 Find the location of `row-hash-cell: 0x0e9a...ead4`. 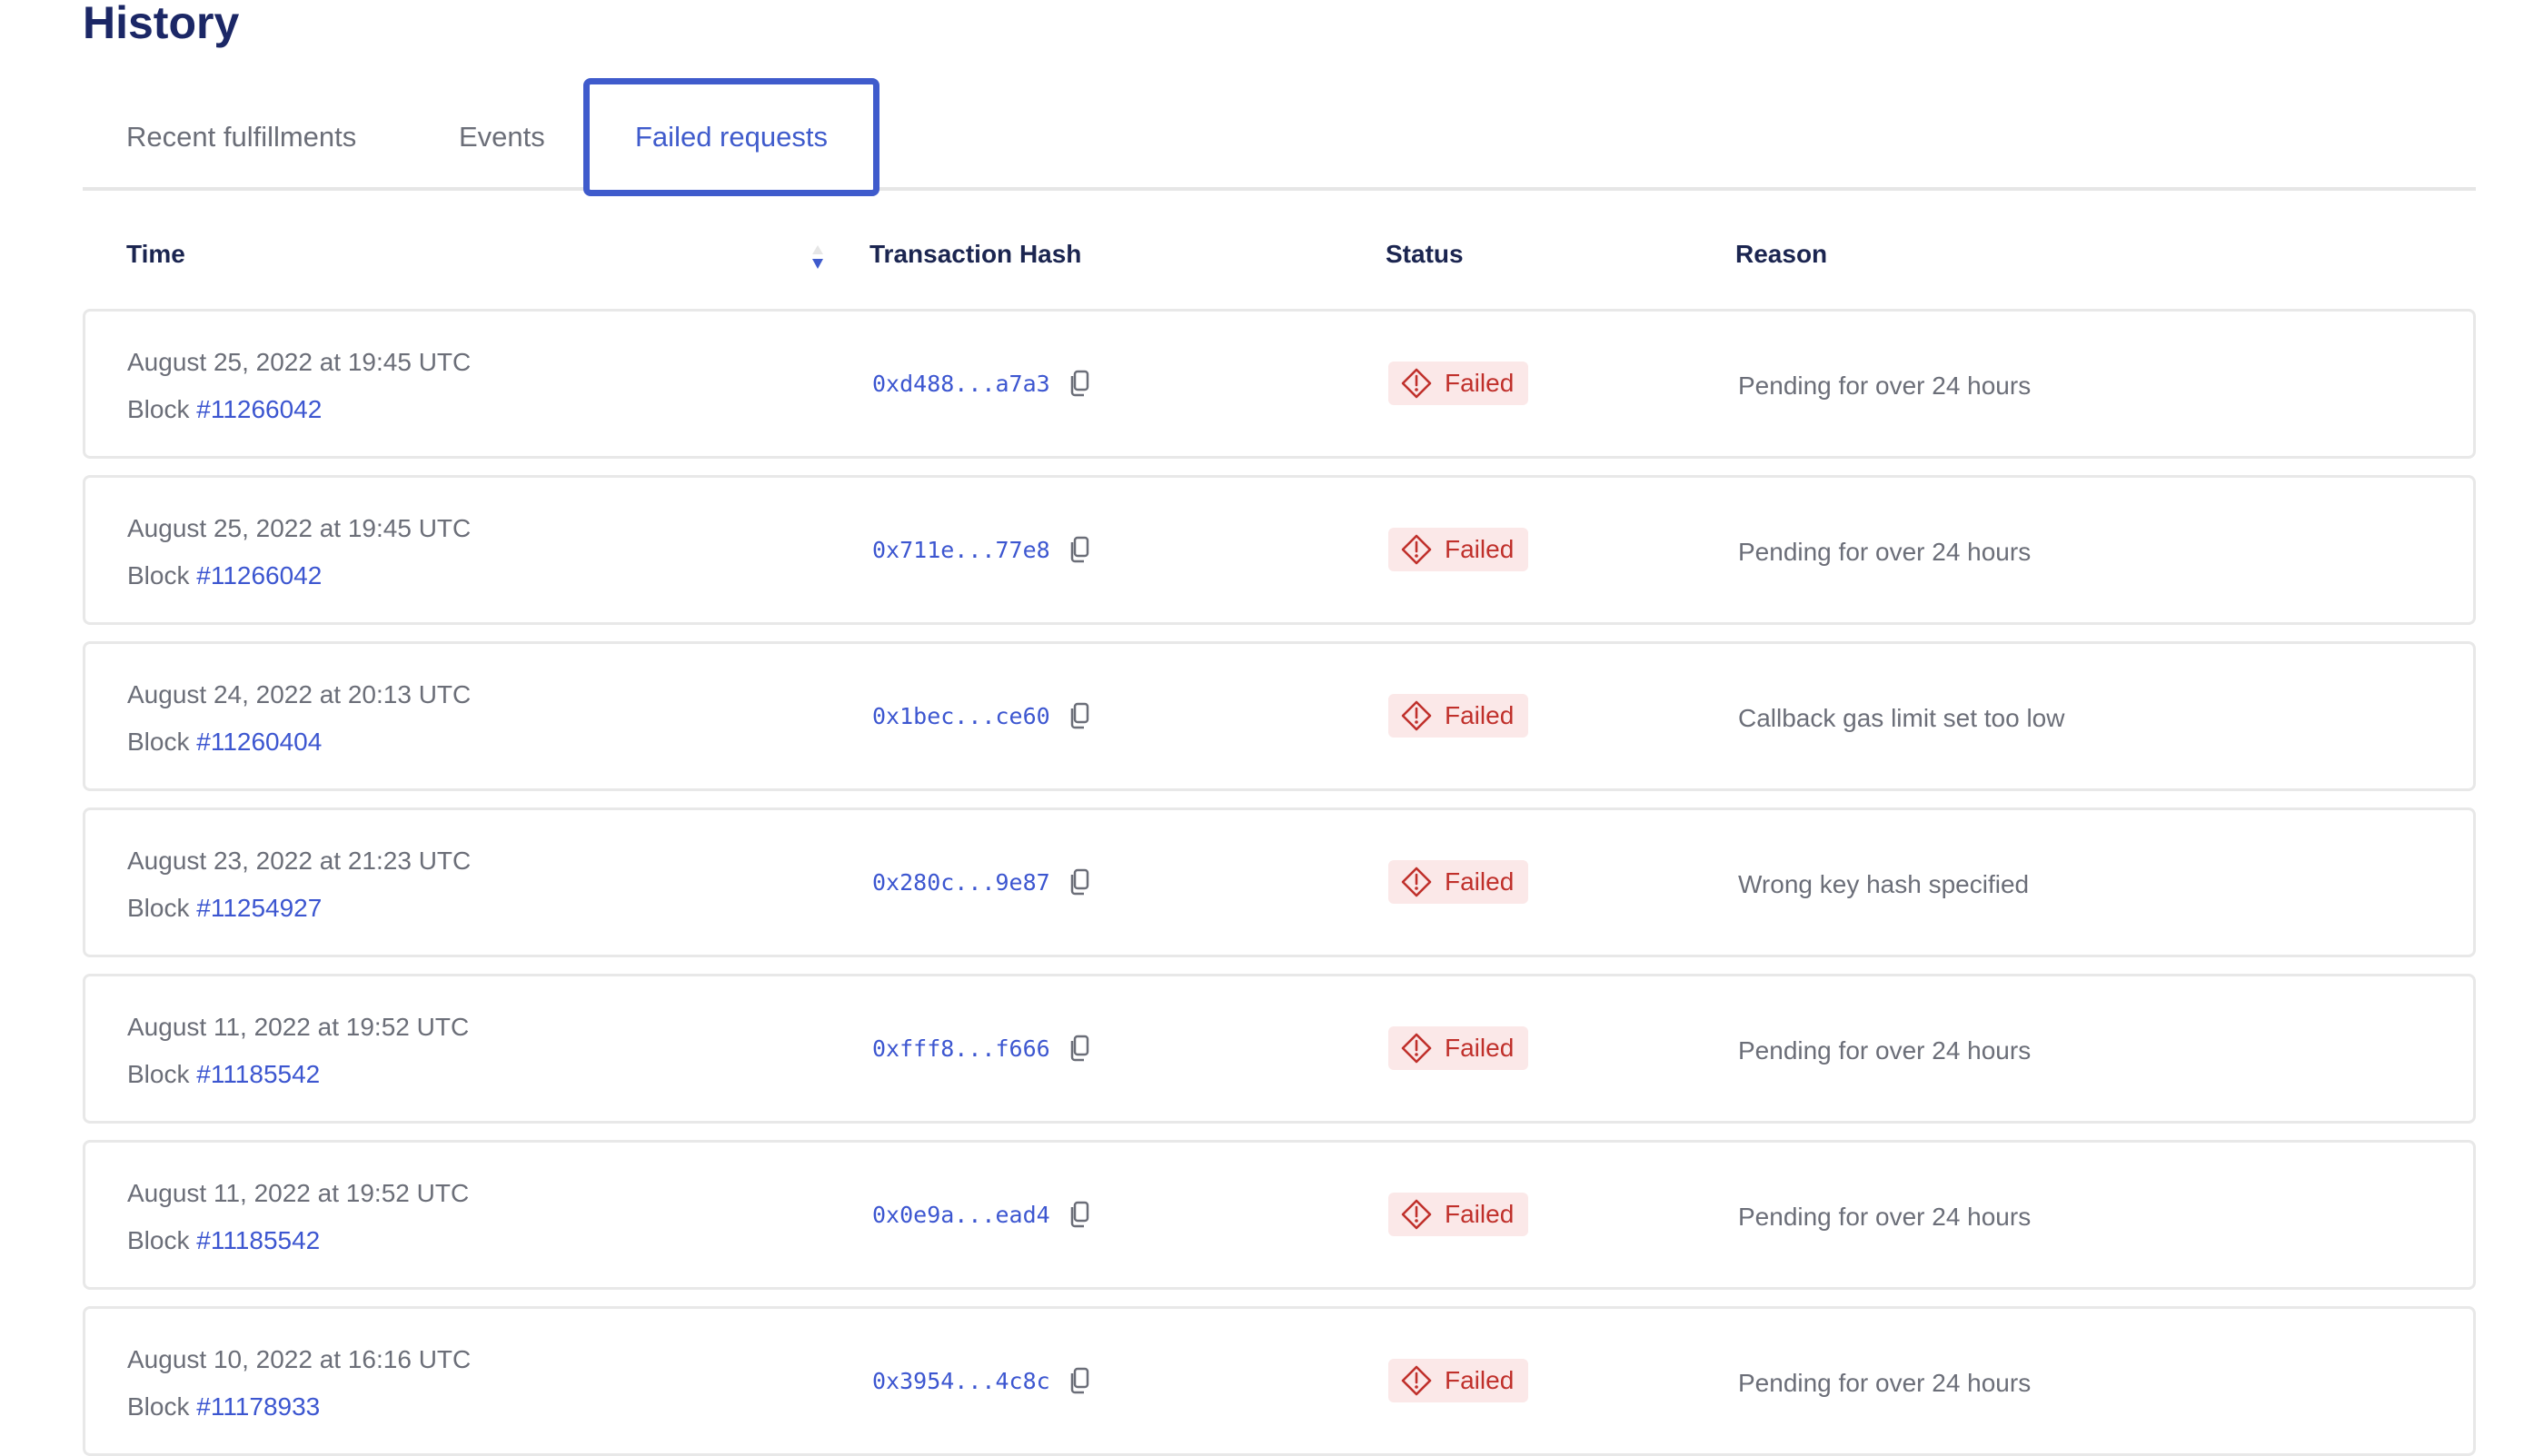

row-hash-cell: 0x0e9a...ead4 is located at coordinates (981, 1214).